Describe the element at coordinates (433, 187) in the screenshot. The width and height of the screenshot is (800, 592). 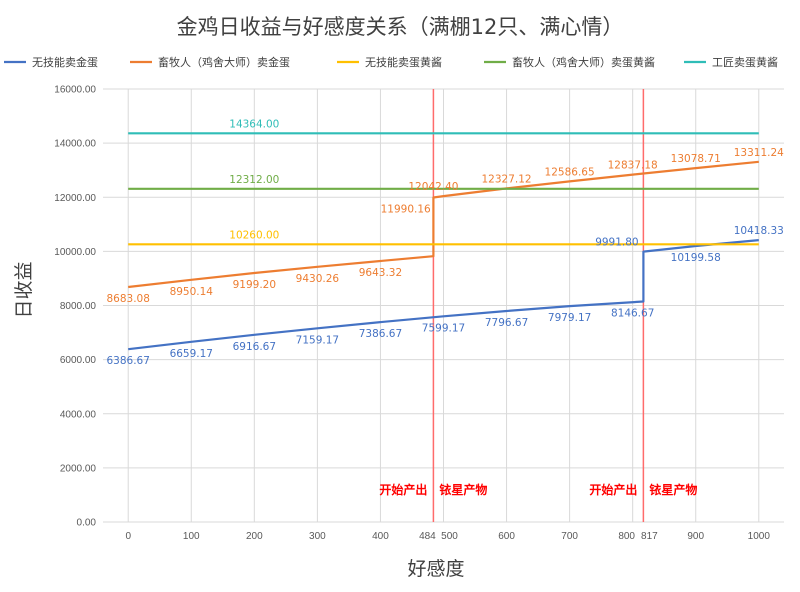
I see `data-label: 12042.40` at that location.